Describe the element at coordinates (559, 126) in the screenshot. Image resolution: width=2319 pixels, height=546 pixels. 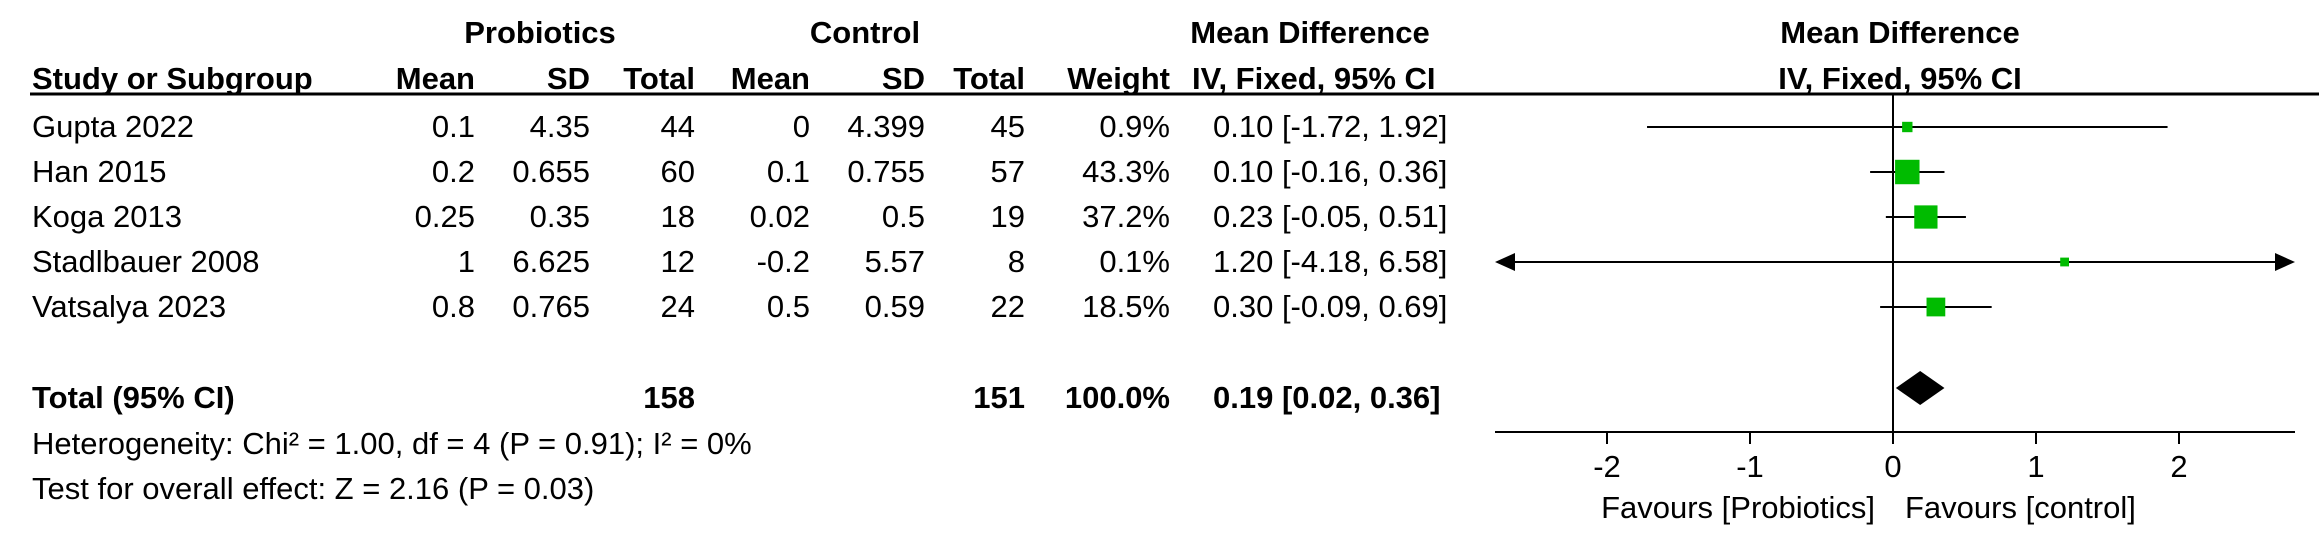
I see `study-sd1-cell: 4.35` at that location.